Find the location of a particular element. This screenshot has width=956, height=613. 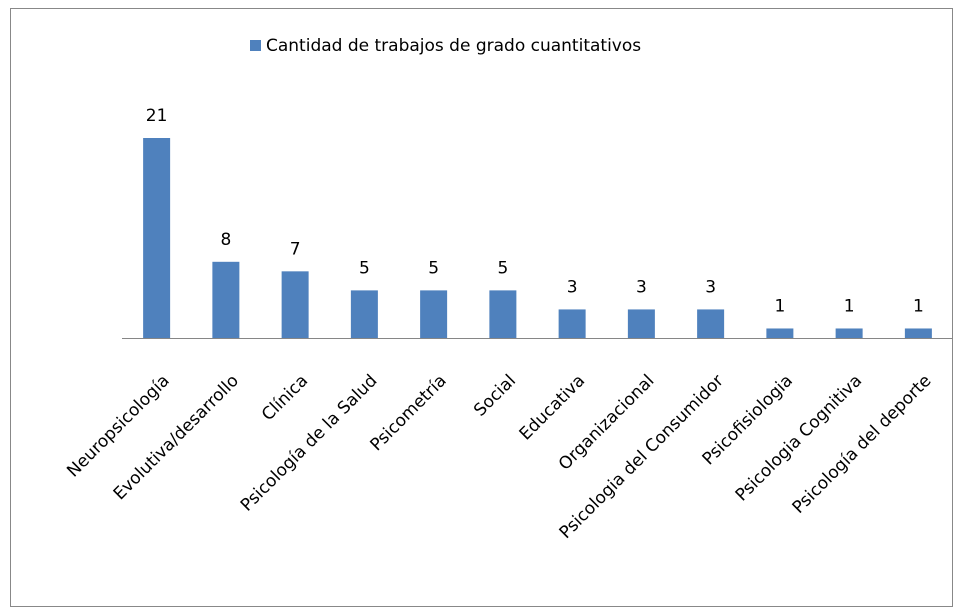

legend-swatch is located at coordinates (255, 45).